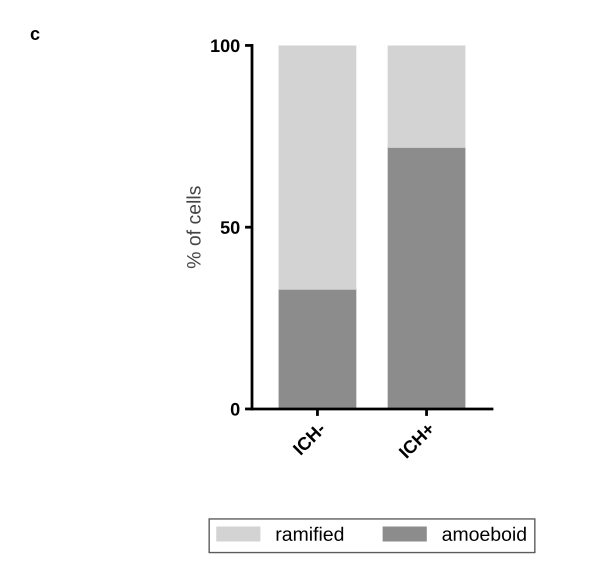 Image resolution: width=600 pixels, height=568 pixels. What do you see at coordinates (225, 45) in the screenshot?
I see `y-tick-label: 100` at bounding box center [225, 45].